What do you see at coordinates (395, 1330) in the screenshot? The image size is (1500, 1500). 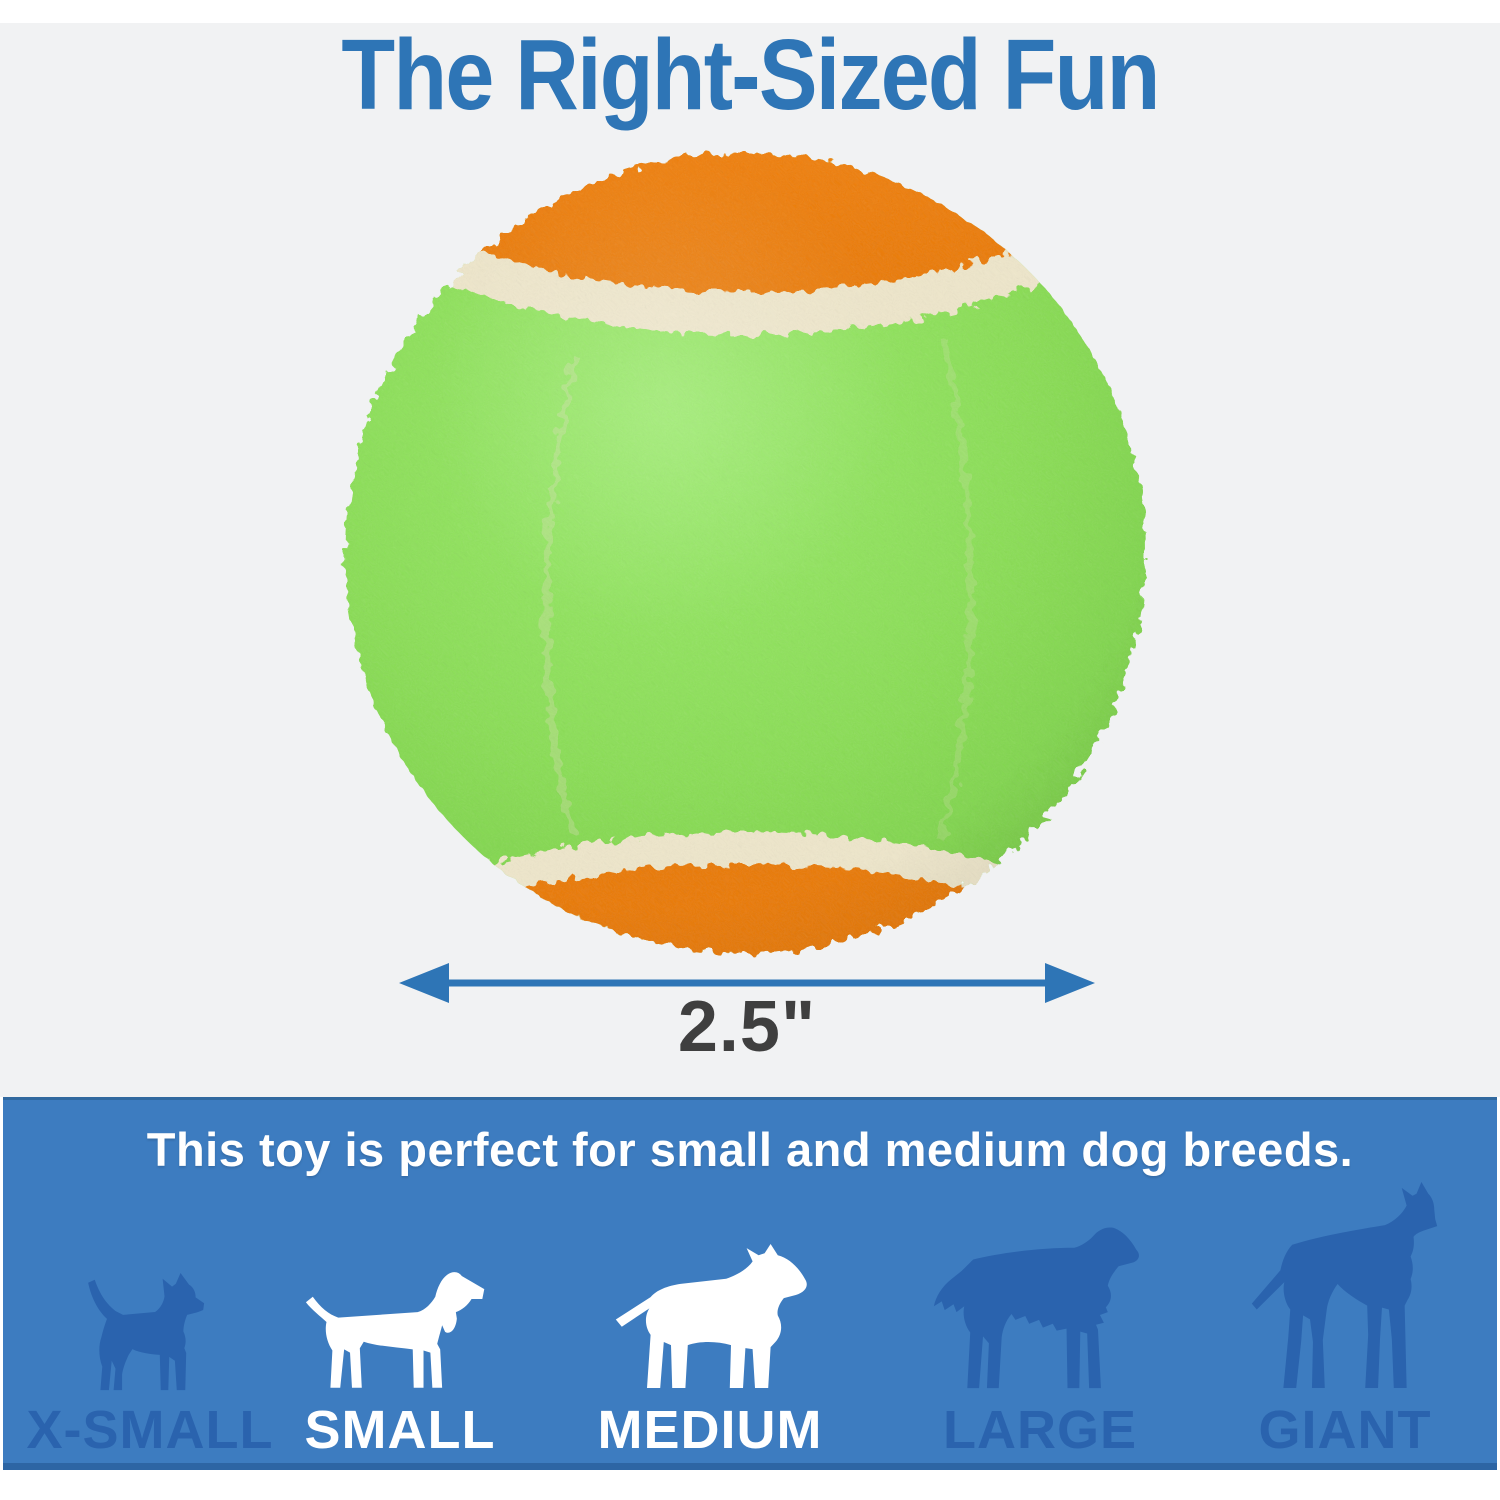 I see `dachshund-dog-icon` at bounding box center [395, 1330].